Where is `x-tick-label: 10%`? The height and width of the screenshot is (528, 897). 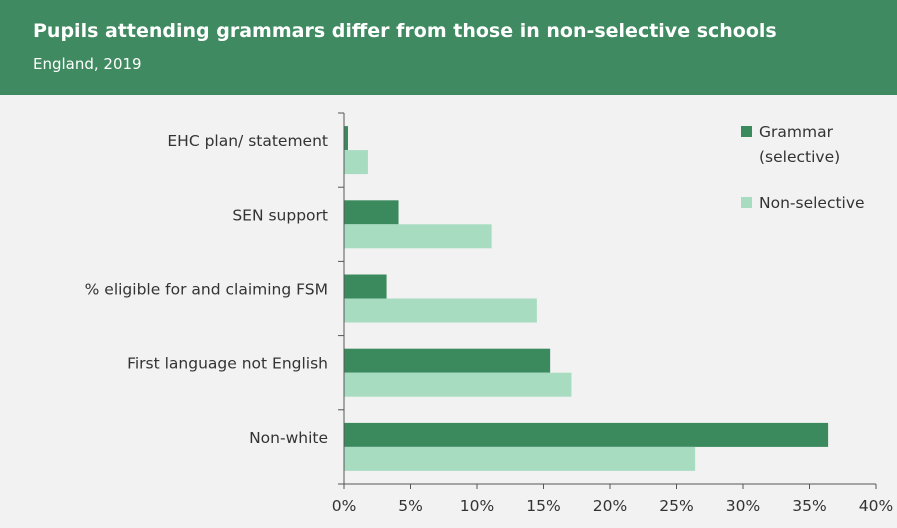 x-tick-label: 10% is located at coordinates (477, 506).